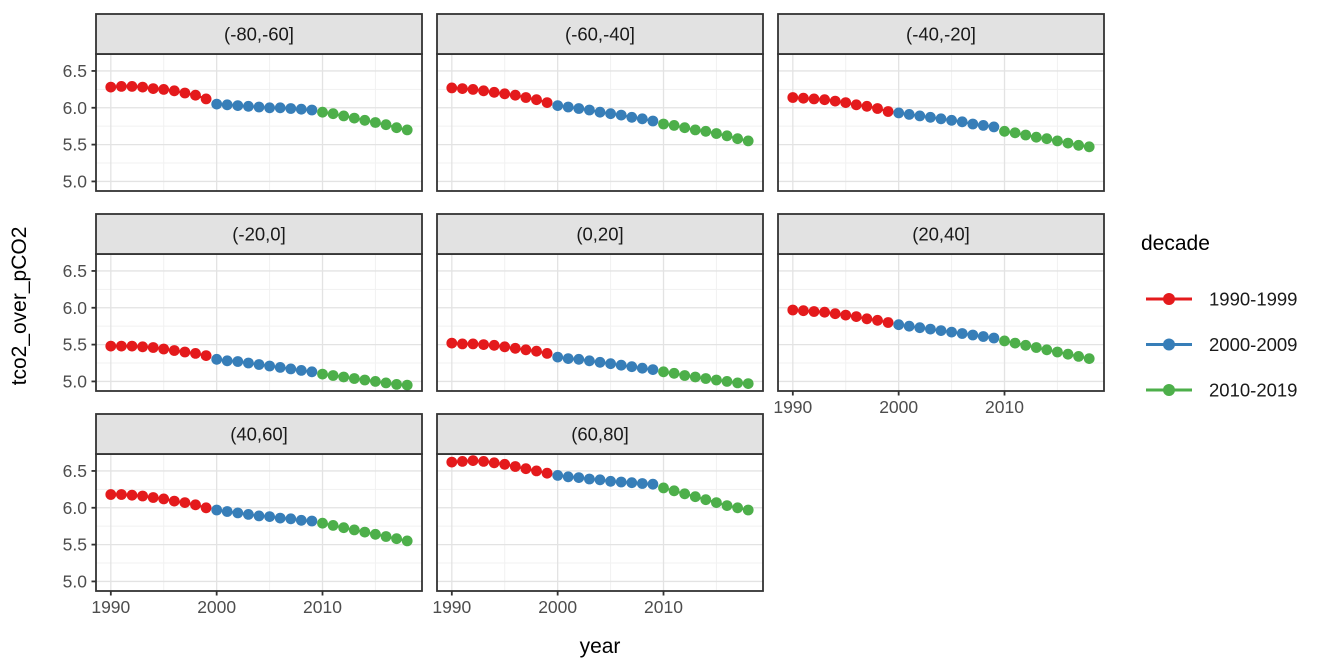 This screenshot has width=1344, height=672. I want to click on x-tick-label: 2000, so click(898, 407).